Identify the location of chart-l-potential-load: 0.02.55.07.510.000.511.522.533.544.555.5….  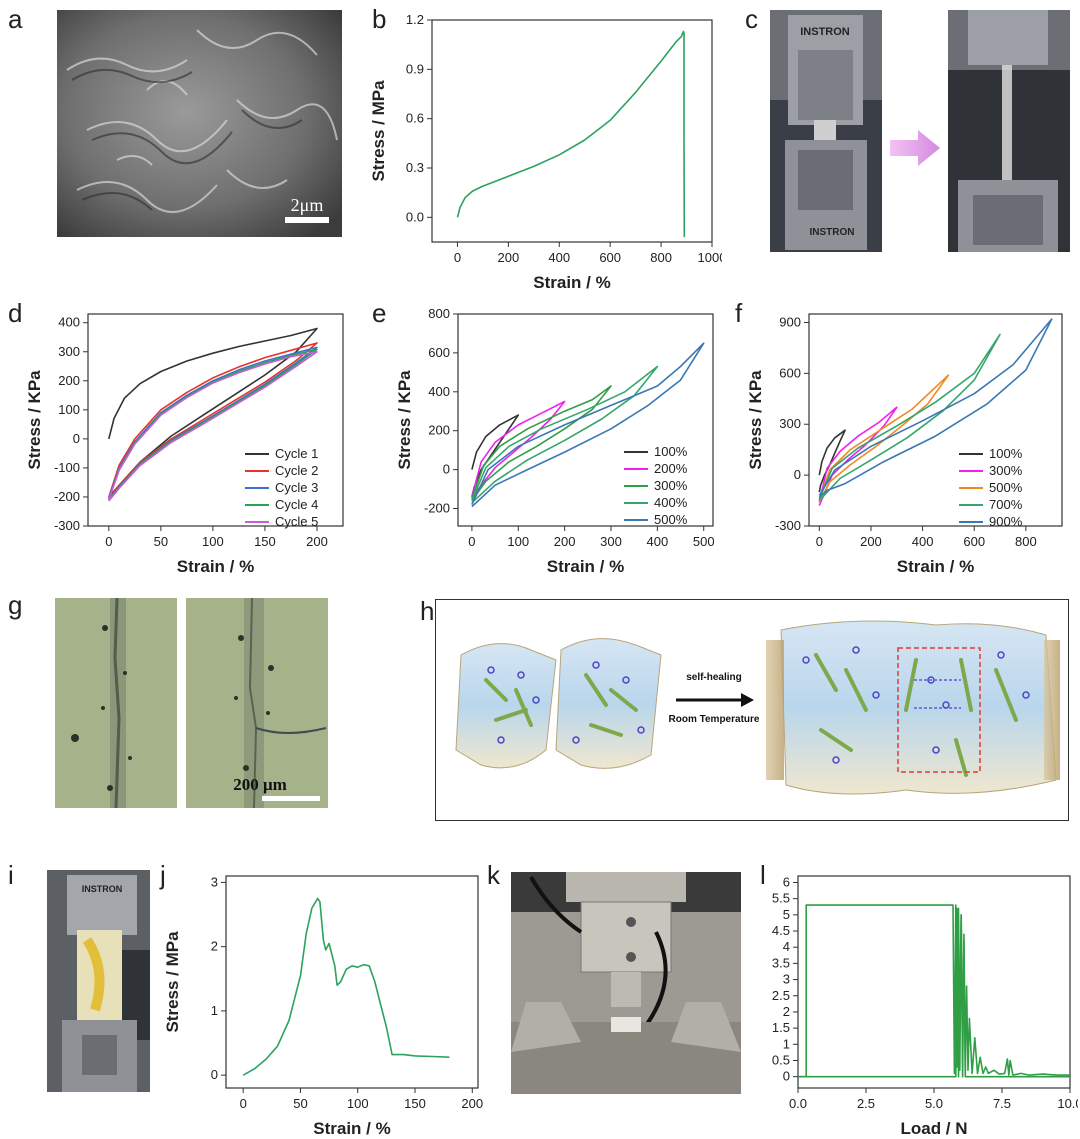
(915, 1006).